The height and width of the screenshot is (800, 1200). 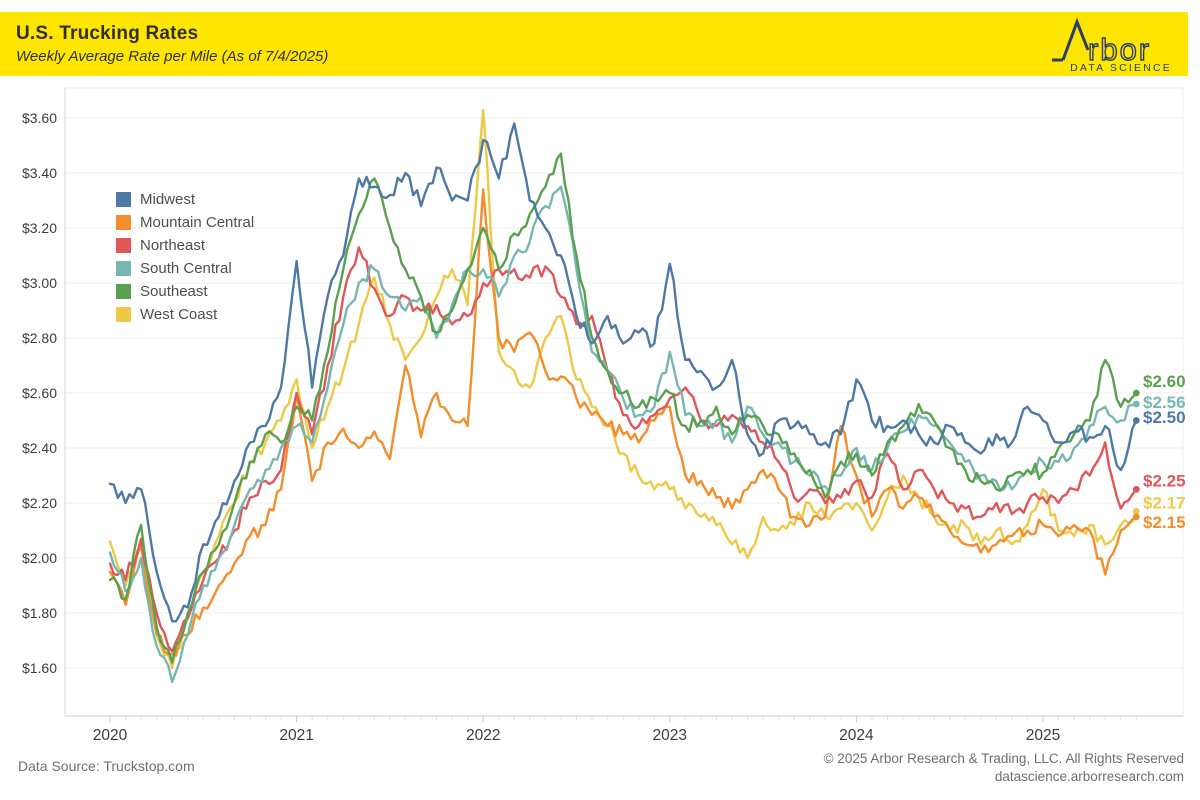 What do you see at coordinates (1136, 404) in the screenshot?
I see `series-end-dot-south-central` at bounding box center [1136, 404].